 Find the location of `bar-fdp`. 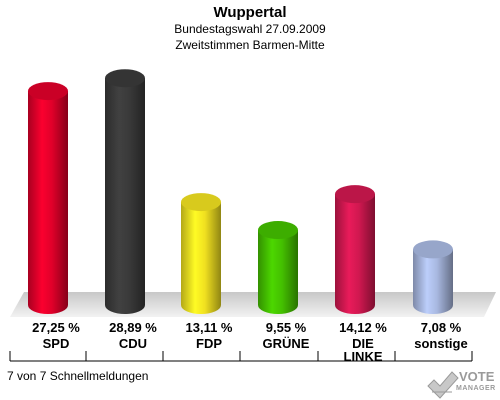

bar-fdp is located at coordinates (201, 253).